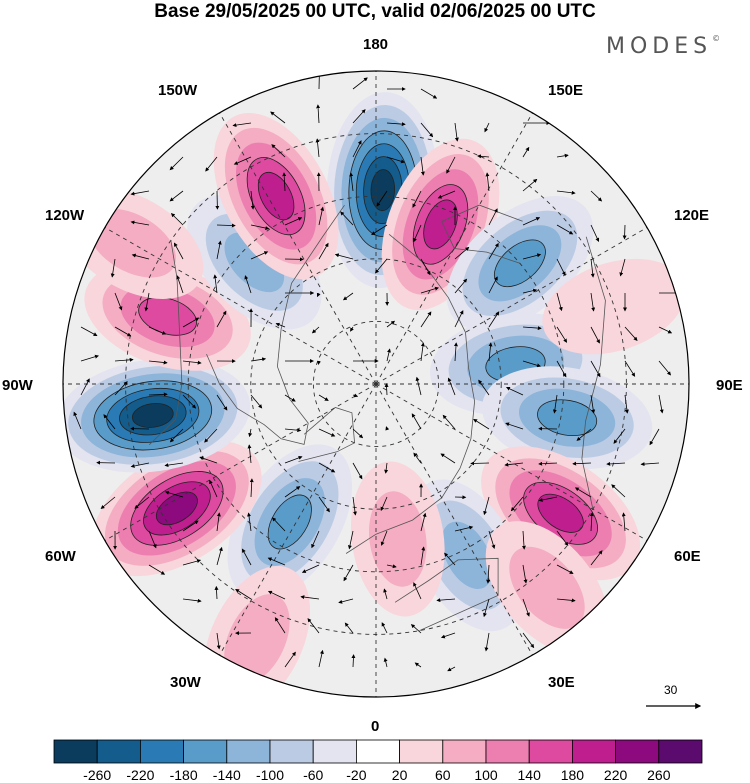 This screenshot has width=750, height=783. I want to click on colorbar-tick-label: 60, so click(443, 775).